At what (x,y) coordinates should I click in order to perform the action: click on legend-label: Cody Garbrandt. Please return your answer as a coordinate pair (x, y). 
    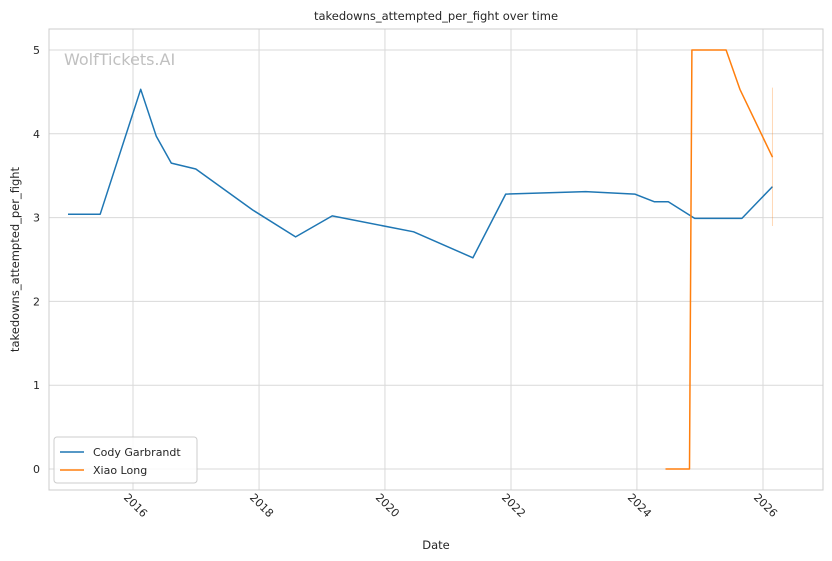
    Looking at the image, I should click on (137, 452).